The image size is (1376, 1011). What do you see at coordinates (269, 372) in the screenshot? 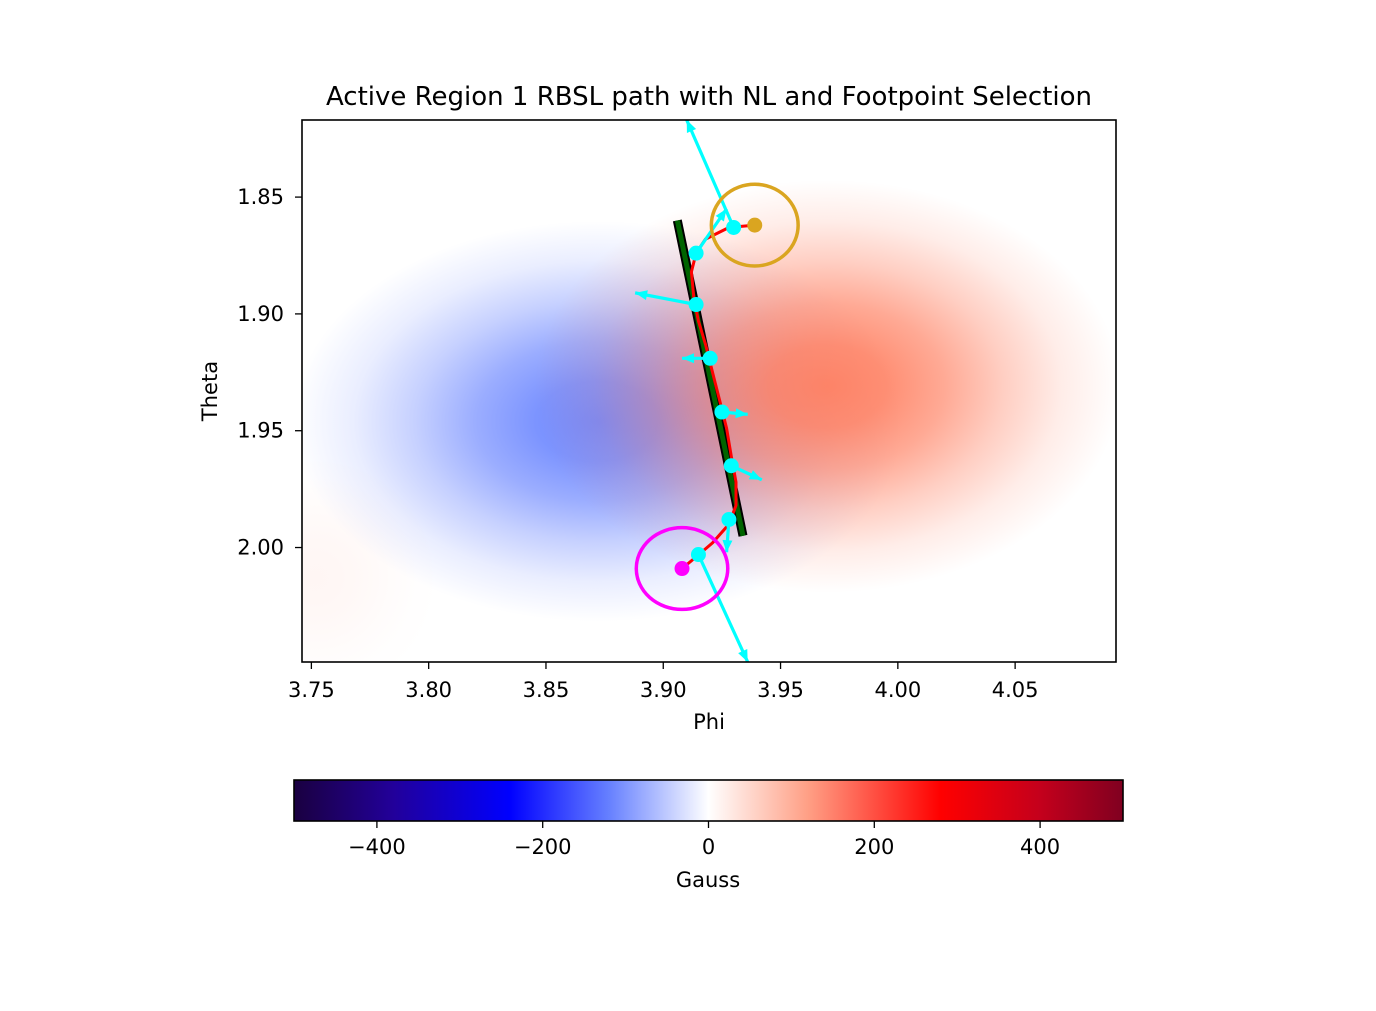
I see `y-axis-ticks: 1.85 1.90 1.95 2.00` at bounding box center [269, 372].